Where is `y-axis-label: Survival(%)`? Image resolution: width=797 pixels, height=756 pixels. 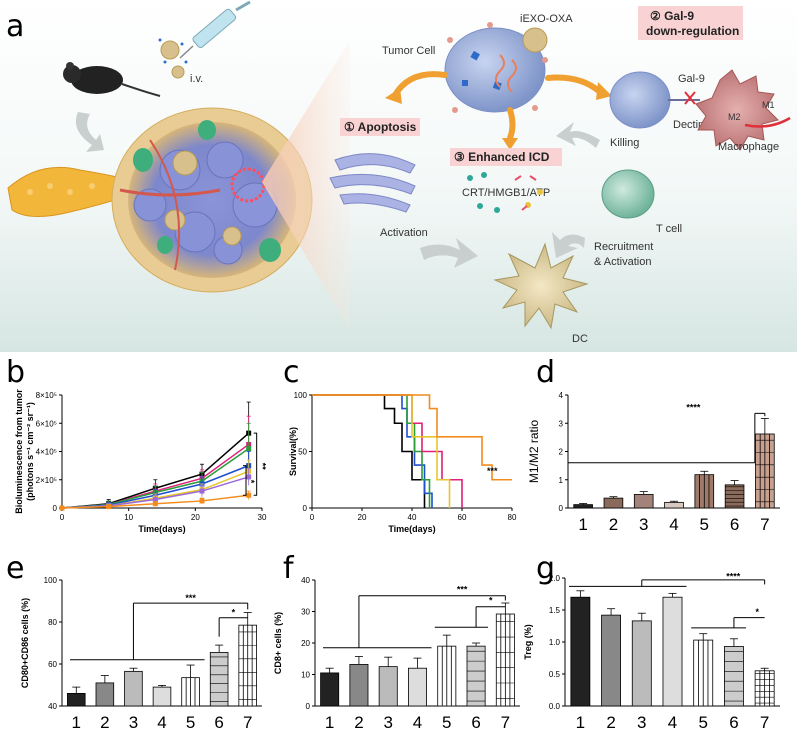
y-axis-label: Survival(%) is located at coordinates (293, 451).